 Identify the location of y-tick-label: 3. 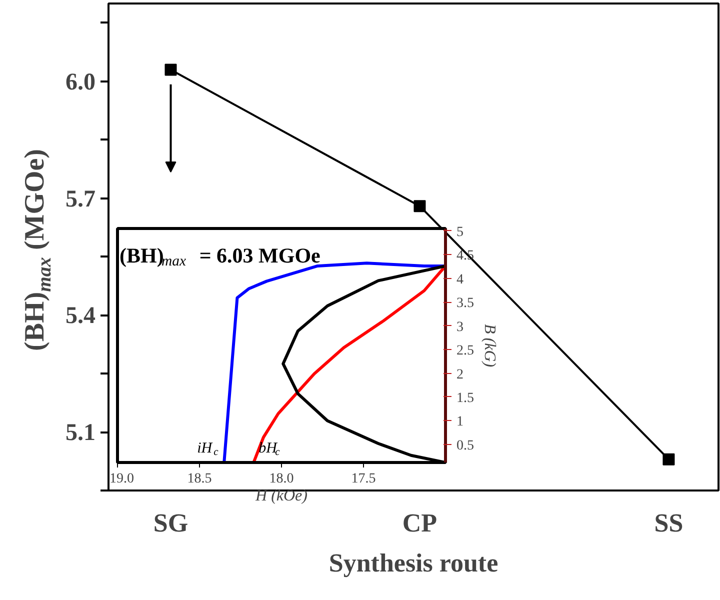
(460, 327).